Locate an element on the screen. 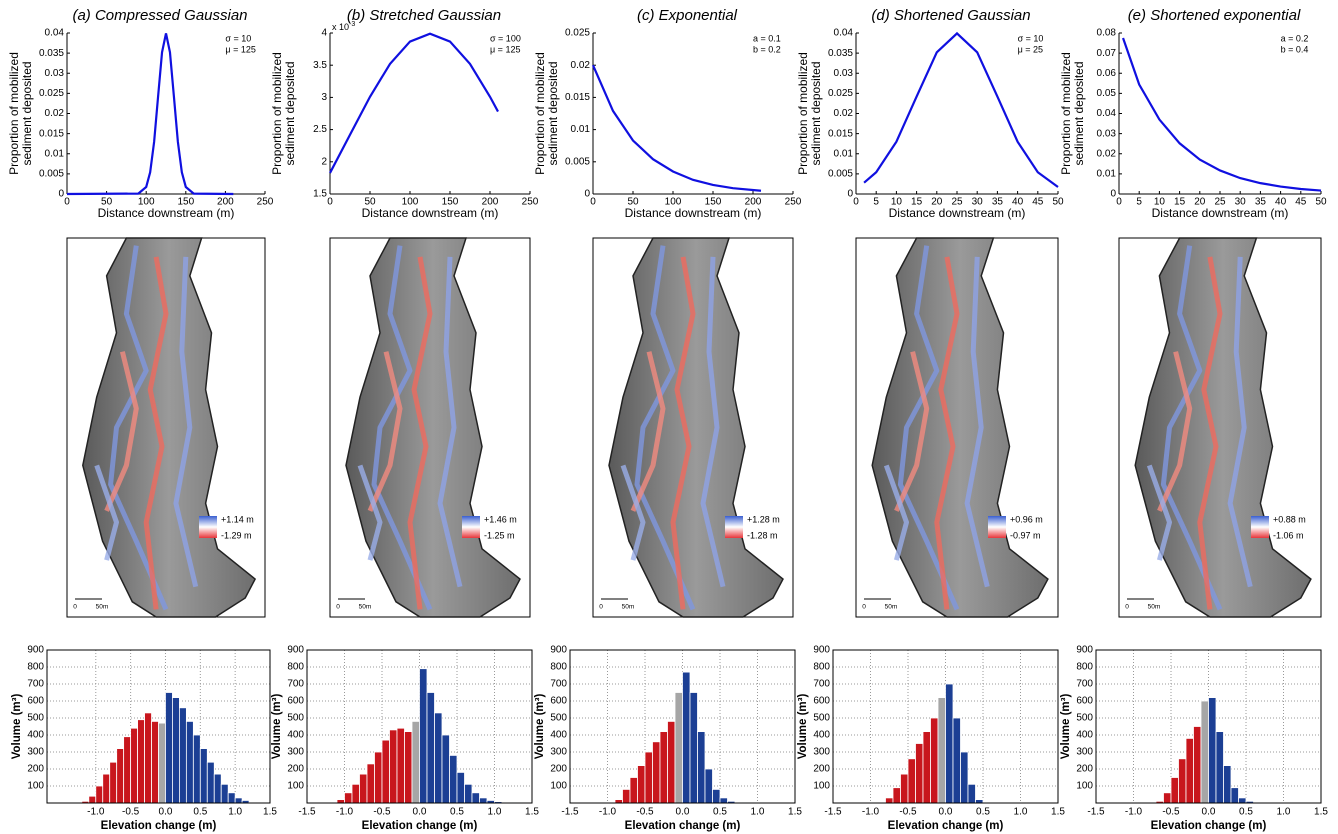 This screenshot has height=834, width=1338. x-axis-label: Elevation change (m) is located at coordinates (159, 826).